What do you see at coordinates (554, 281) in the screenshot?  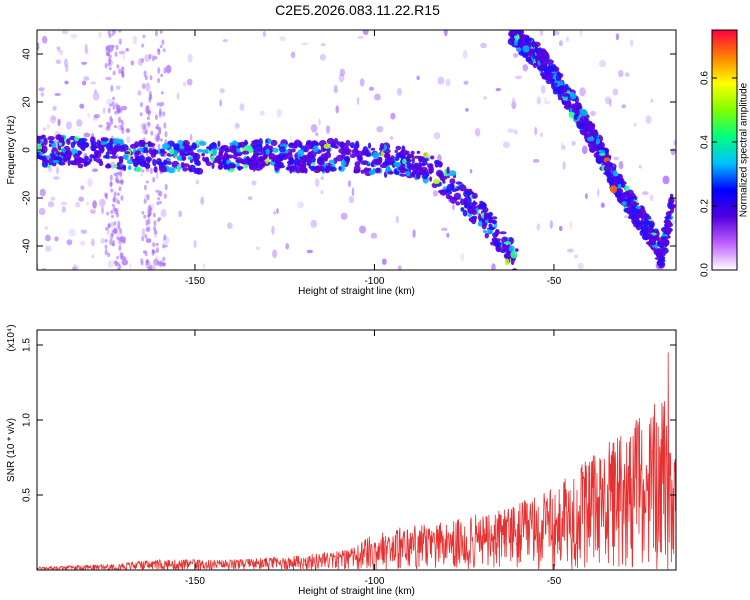 I see `heatmap-x-tick-label: -50` at bounding box center [554, 281].